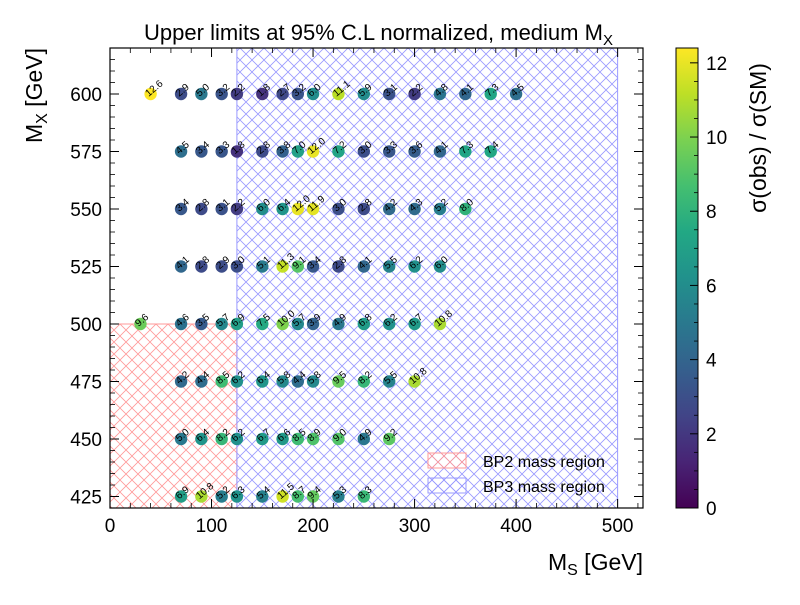  Describe the element at coordinates (86, 95) in the screenshot. I see `y-tick-label: 600` at that location.